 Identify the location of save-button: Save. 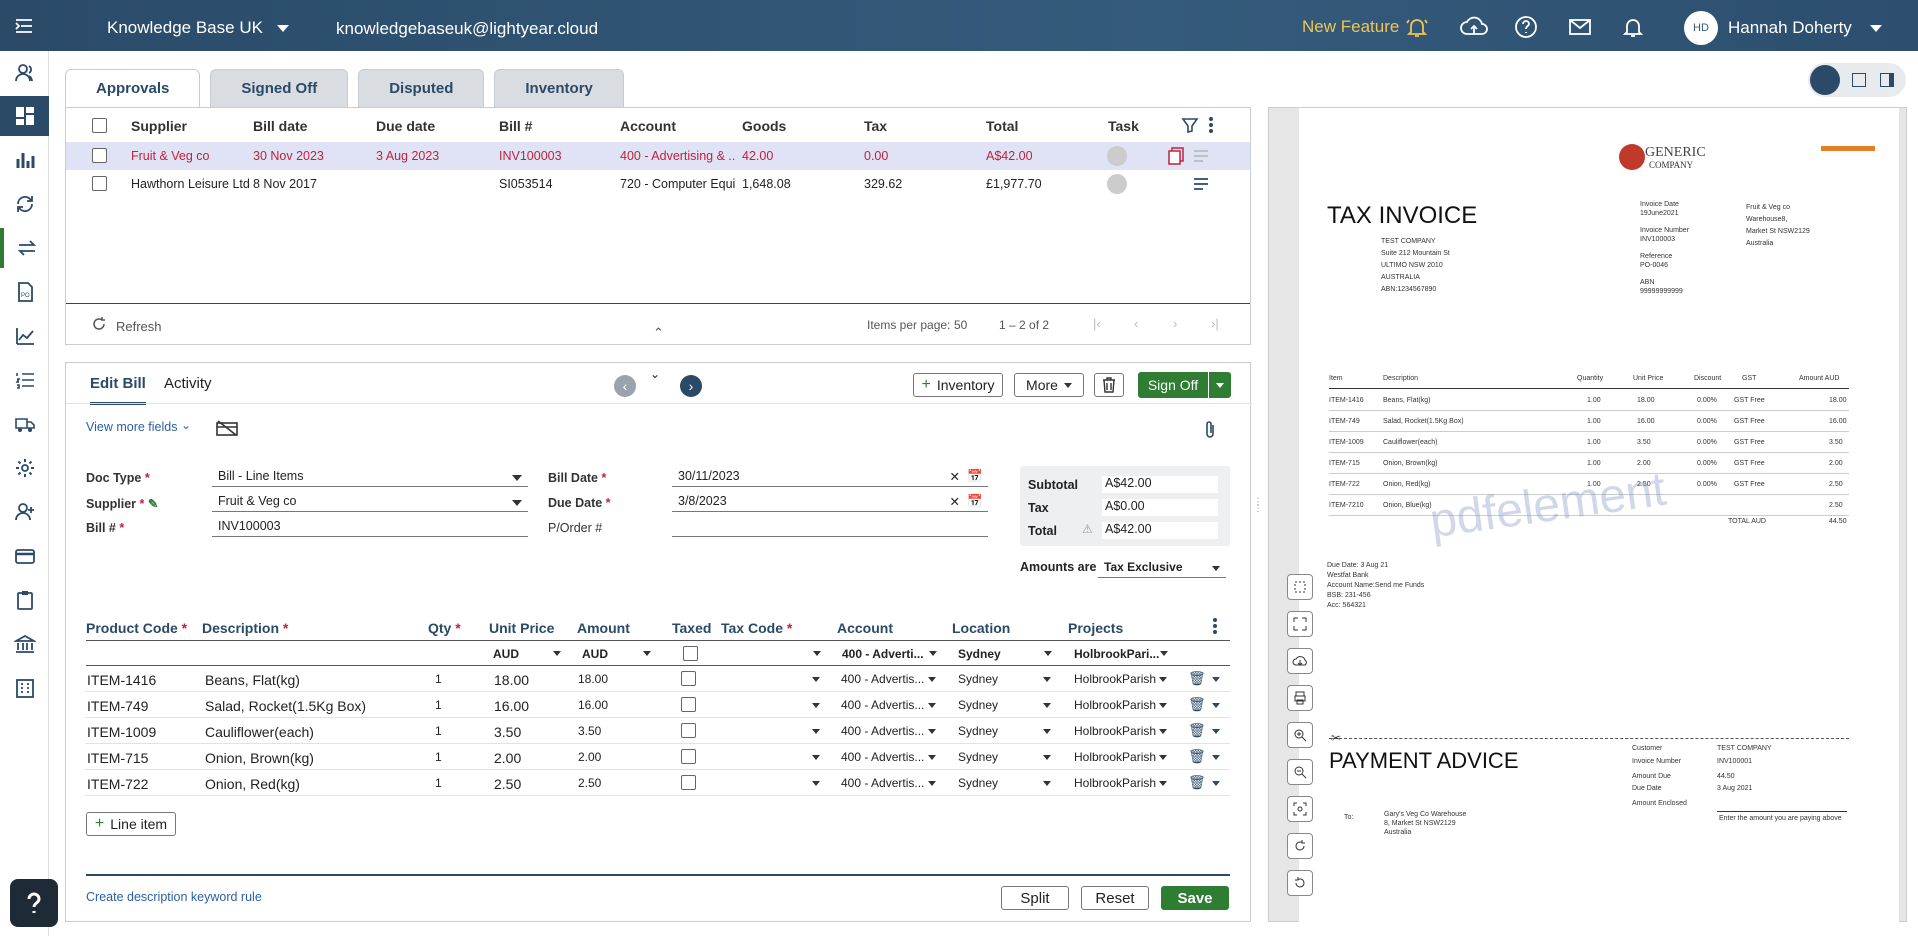
(1195, 898).